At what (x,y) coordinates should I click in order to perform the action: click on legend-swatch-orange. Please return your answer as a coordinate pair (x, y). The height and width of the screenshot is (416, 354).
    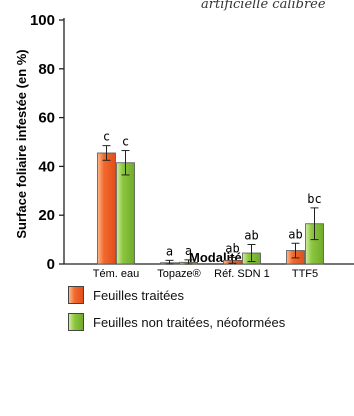
    Looking at the image, I should click on (76, 295).